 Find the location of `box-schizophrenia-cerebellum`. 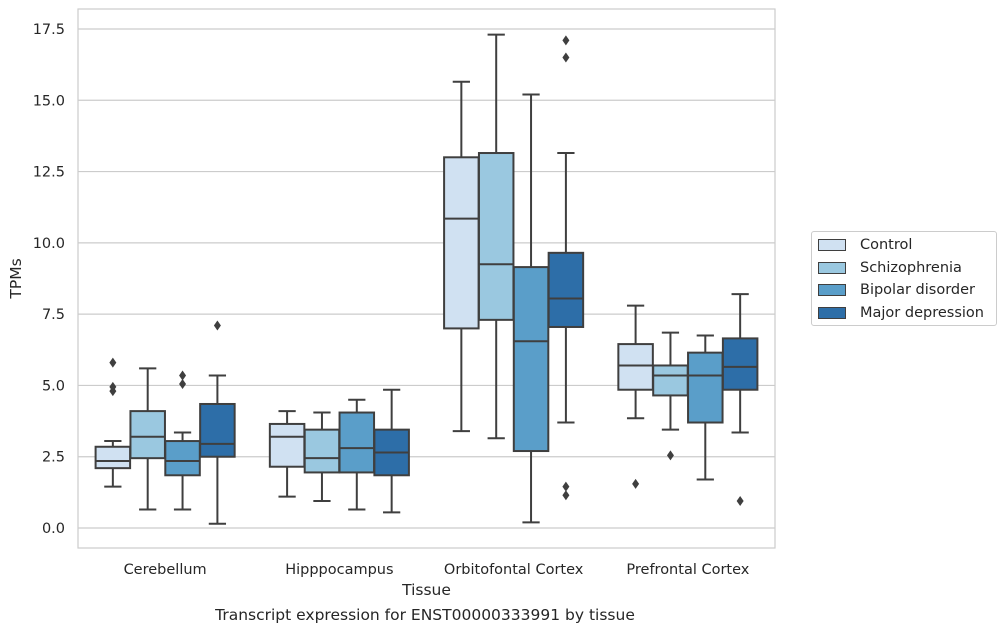

box-schizophrenia-cerebellum is located at coordinates (147, 439).